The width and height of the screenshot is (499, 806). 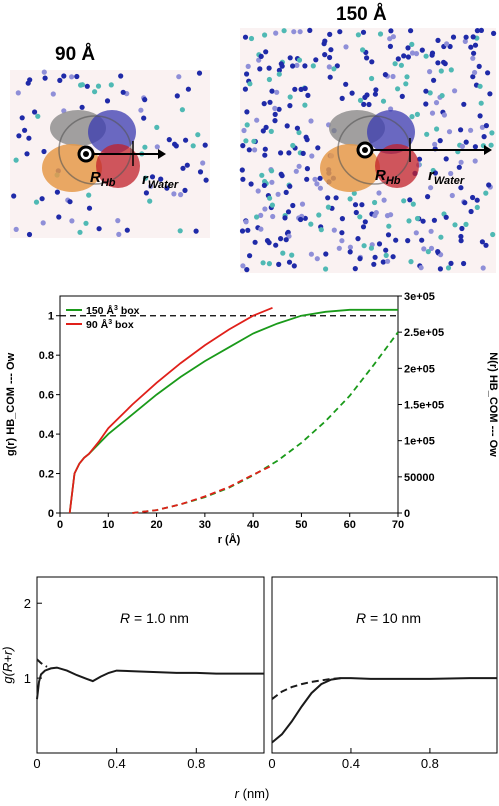 I want to click on y-tick-label: 2, so click(x=27, y=603).